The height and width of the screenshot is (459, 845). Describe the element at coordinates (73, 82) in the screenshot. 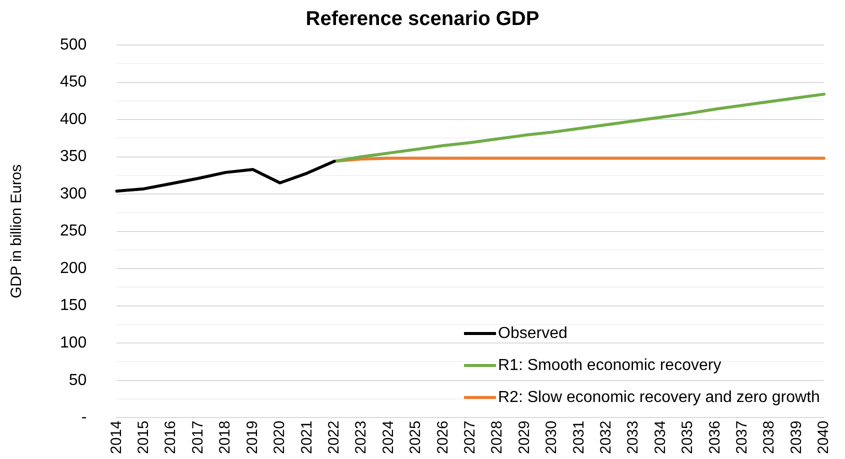

I see `y-tick-label: 450` at that location.